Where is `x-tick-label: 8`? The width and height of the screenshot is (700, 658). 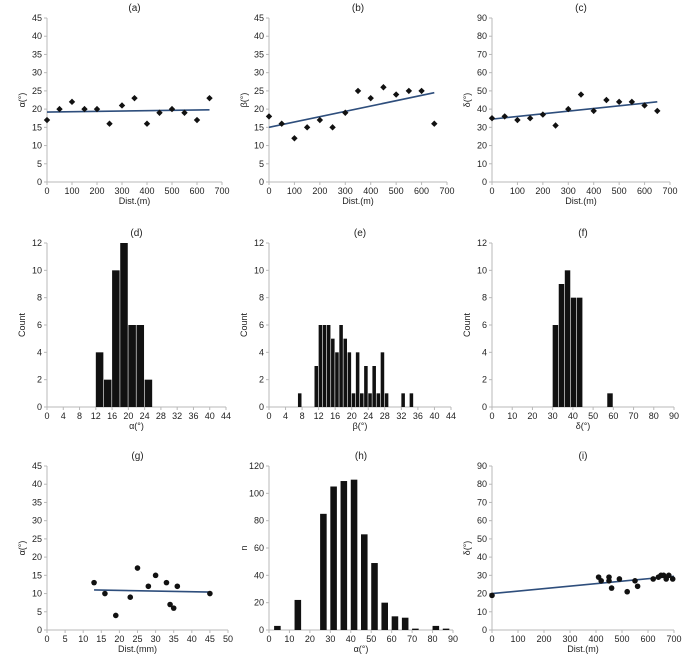 x-tick-label: 8 is located at coordinates (79, 416).